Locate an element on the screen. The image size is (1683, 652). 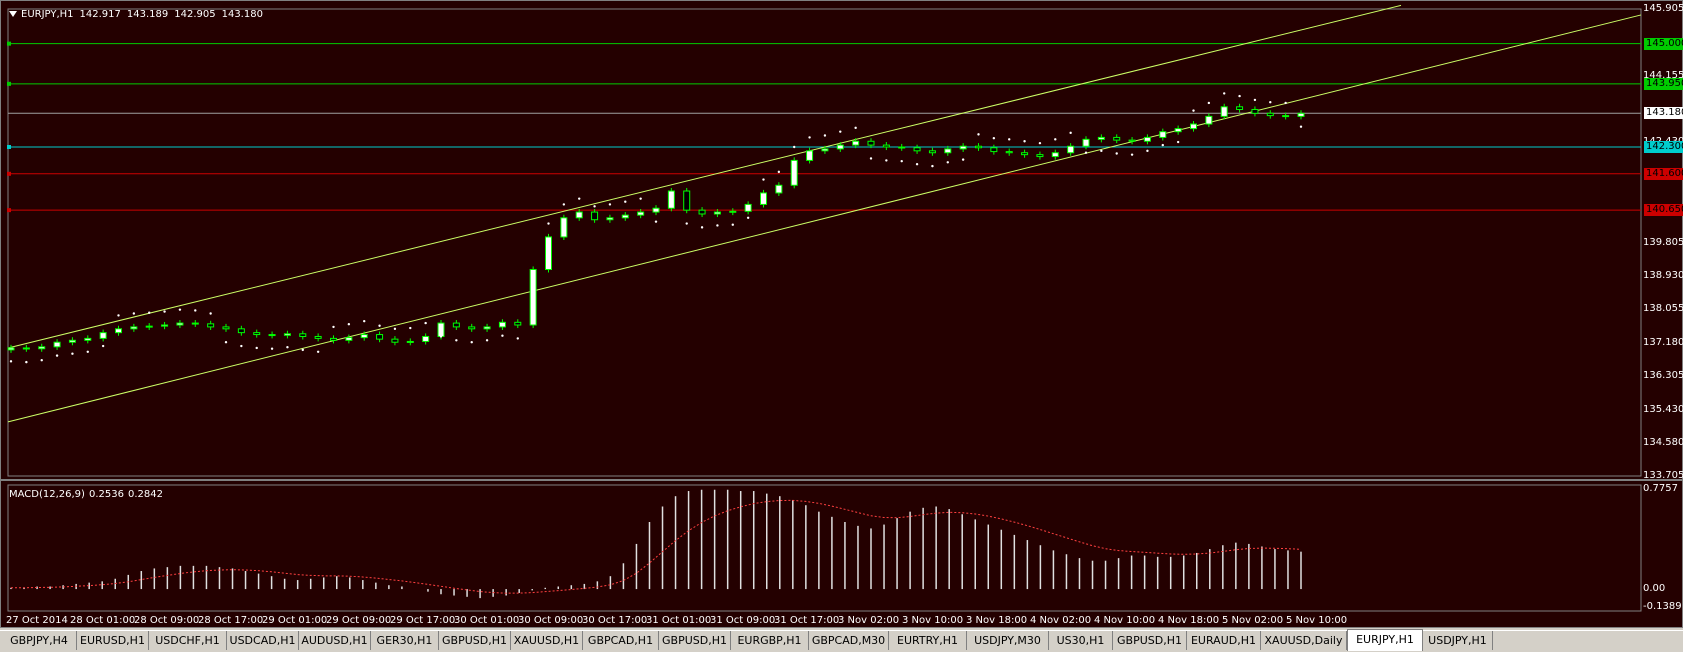
collapse-triangle-icon is located at coordinates (13, 14).